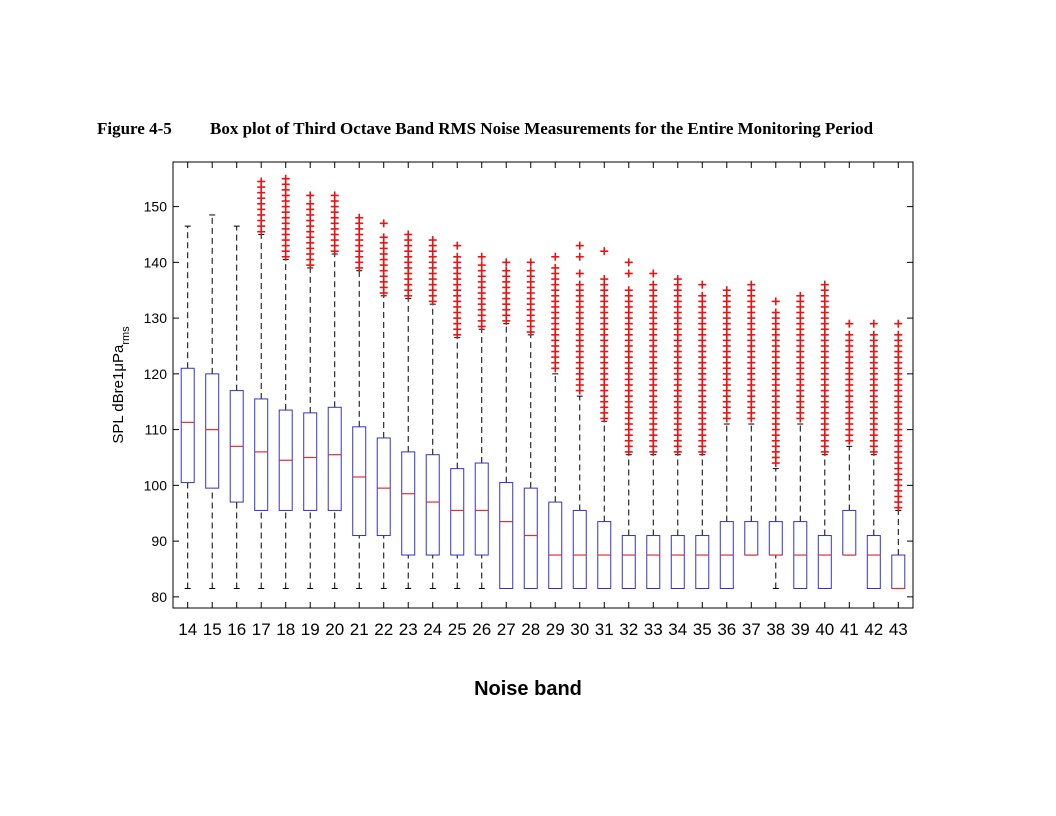 The image size is (1056, 816). I want to click on y-axis-label-subscript: rms, so click(126, 335).